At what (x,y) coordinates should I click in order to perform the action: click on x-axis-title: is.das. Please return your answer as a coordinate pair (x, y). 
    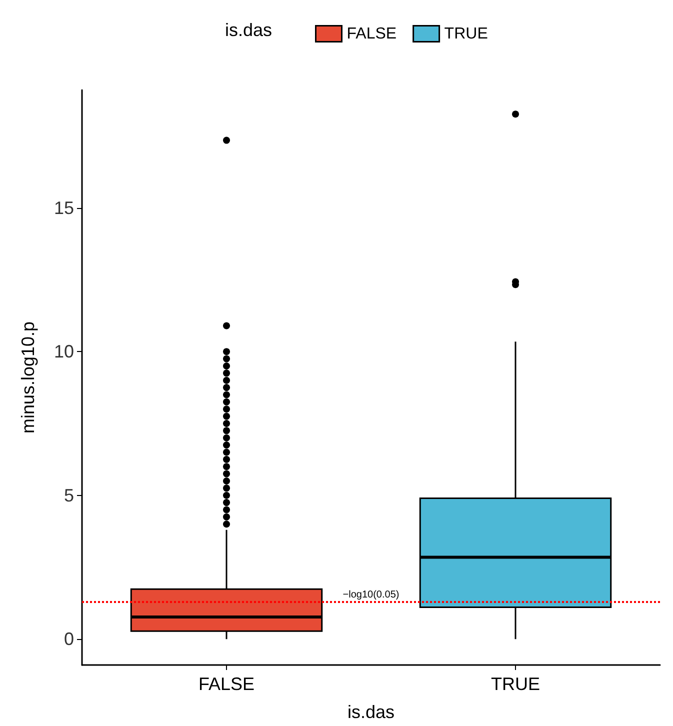
    Looking at the image, I should click on (371, 712).